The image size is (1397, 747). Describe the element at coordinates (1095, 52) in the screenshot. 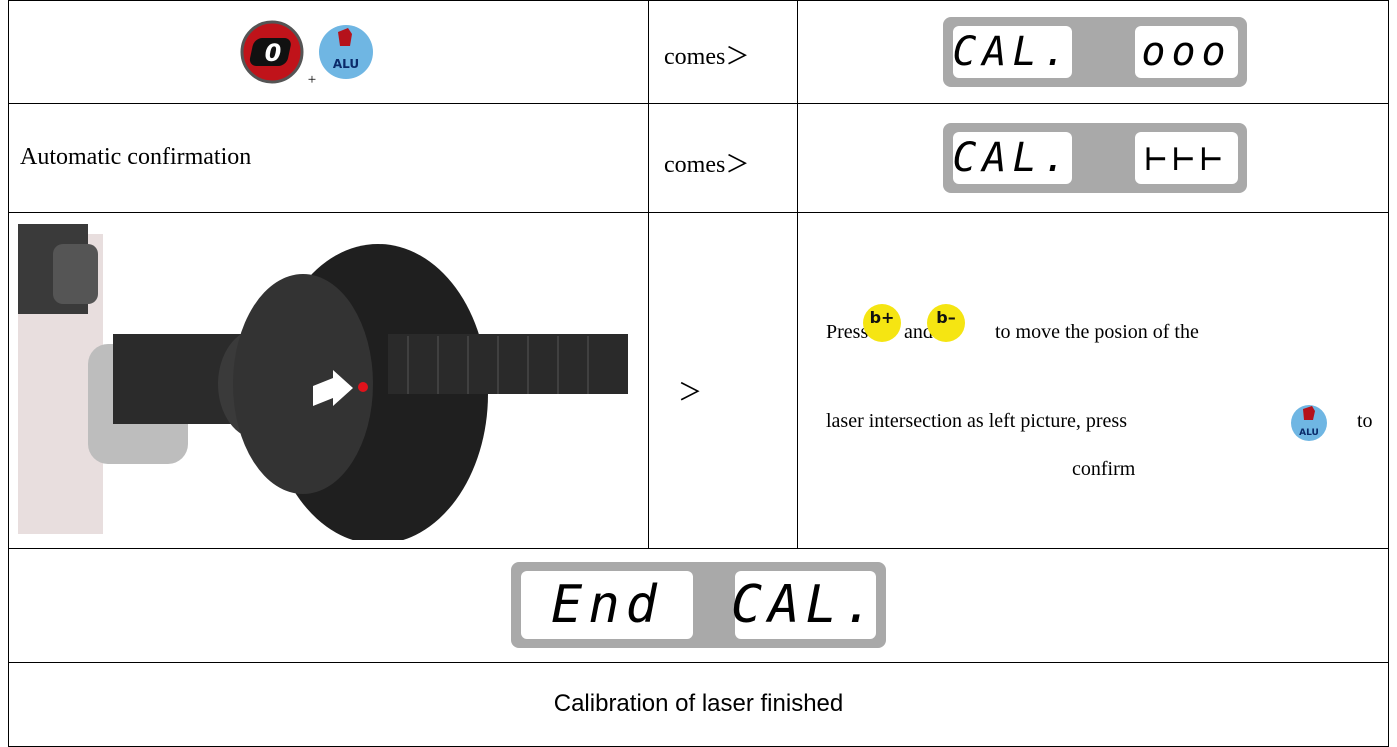

I see `display: CAL. ooo` at that location.